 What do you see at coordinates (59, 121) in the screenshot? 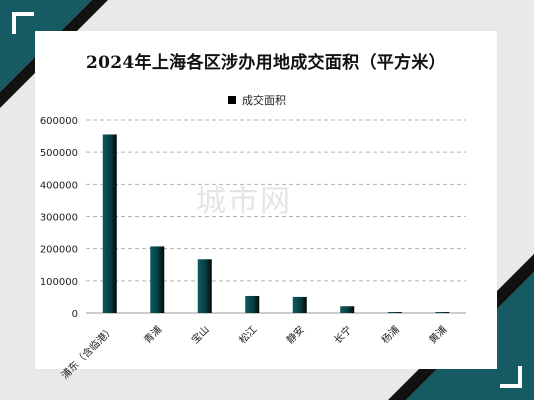
I see `y-tick-label: 600000` at bounding box center [59, 121].